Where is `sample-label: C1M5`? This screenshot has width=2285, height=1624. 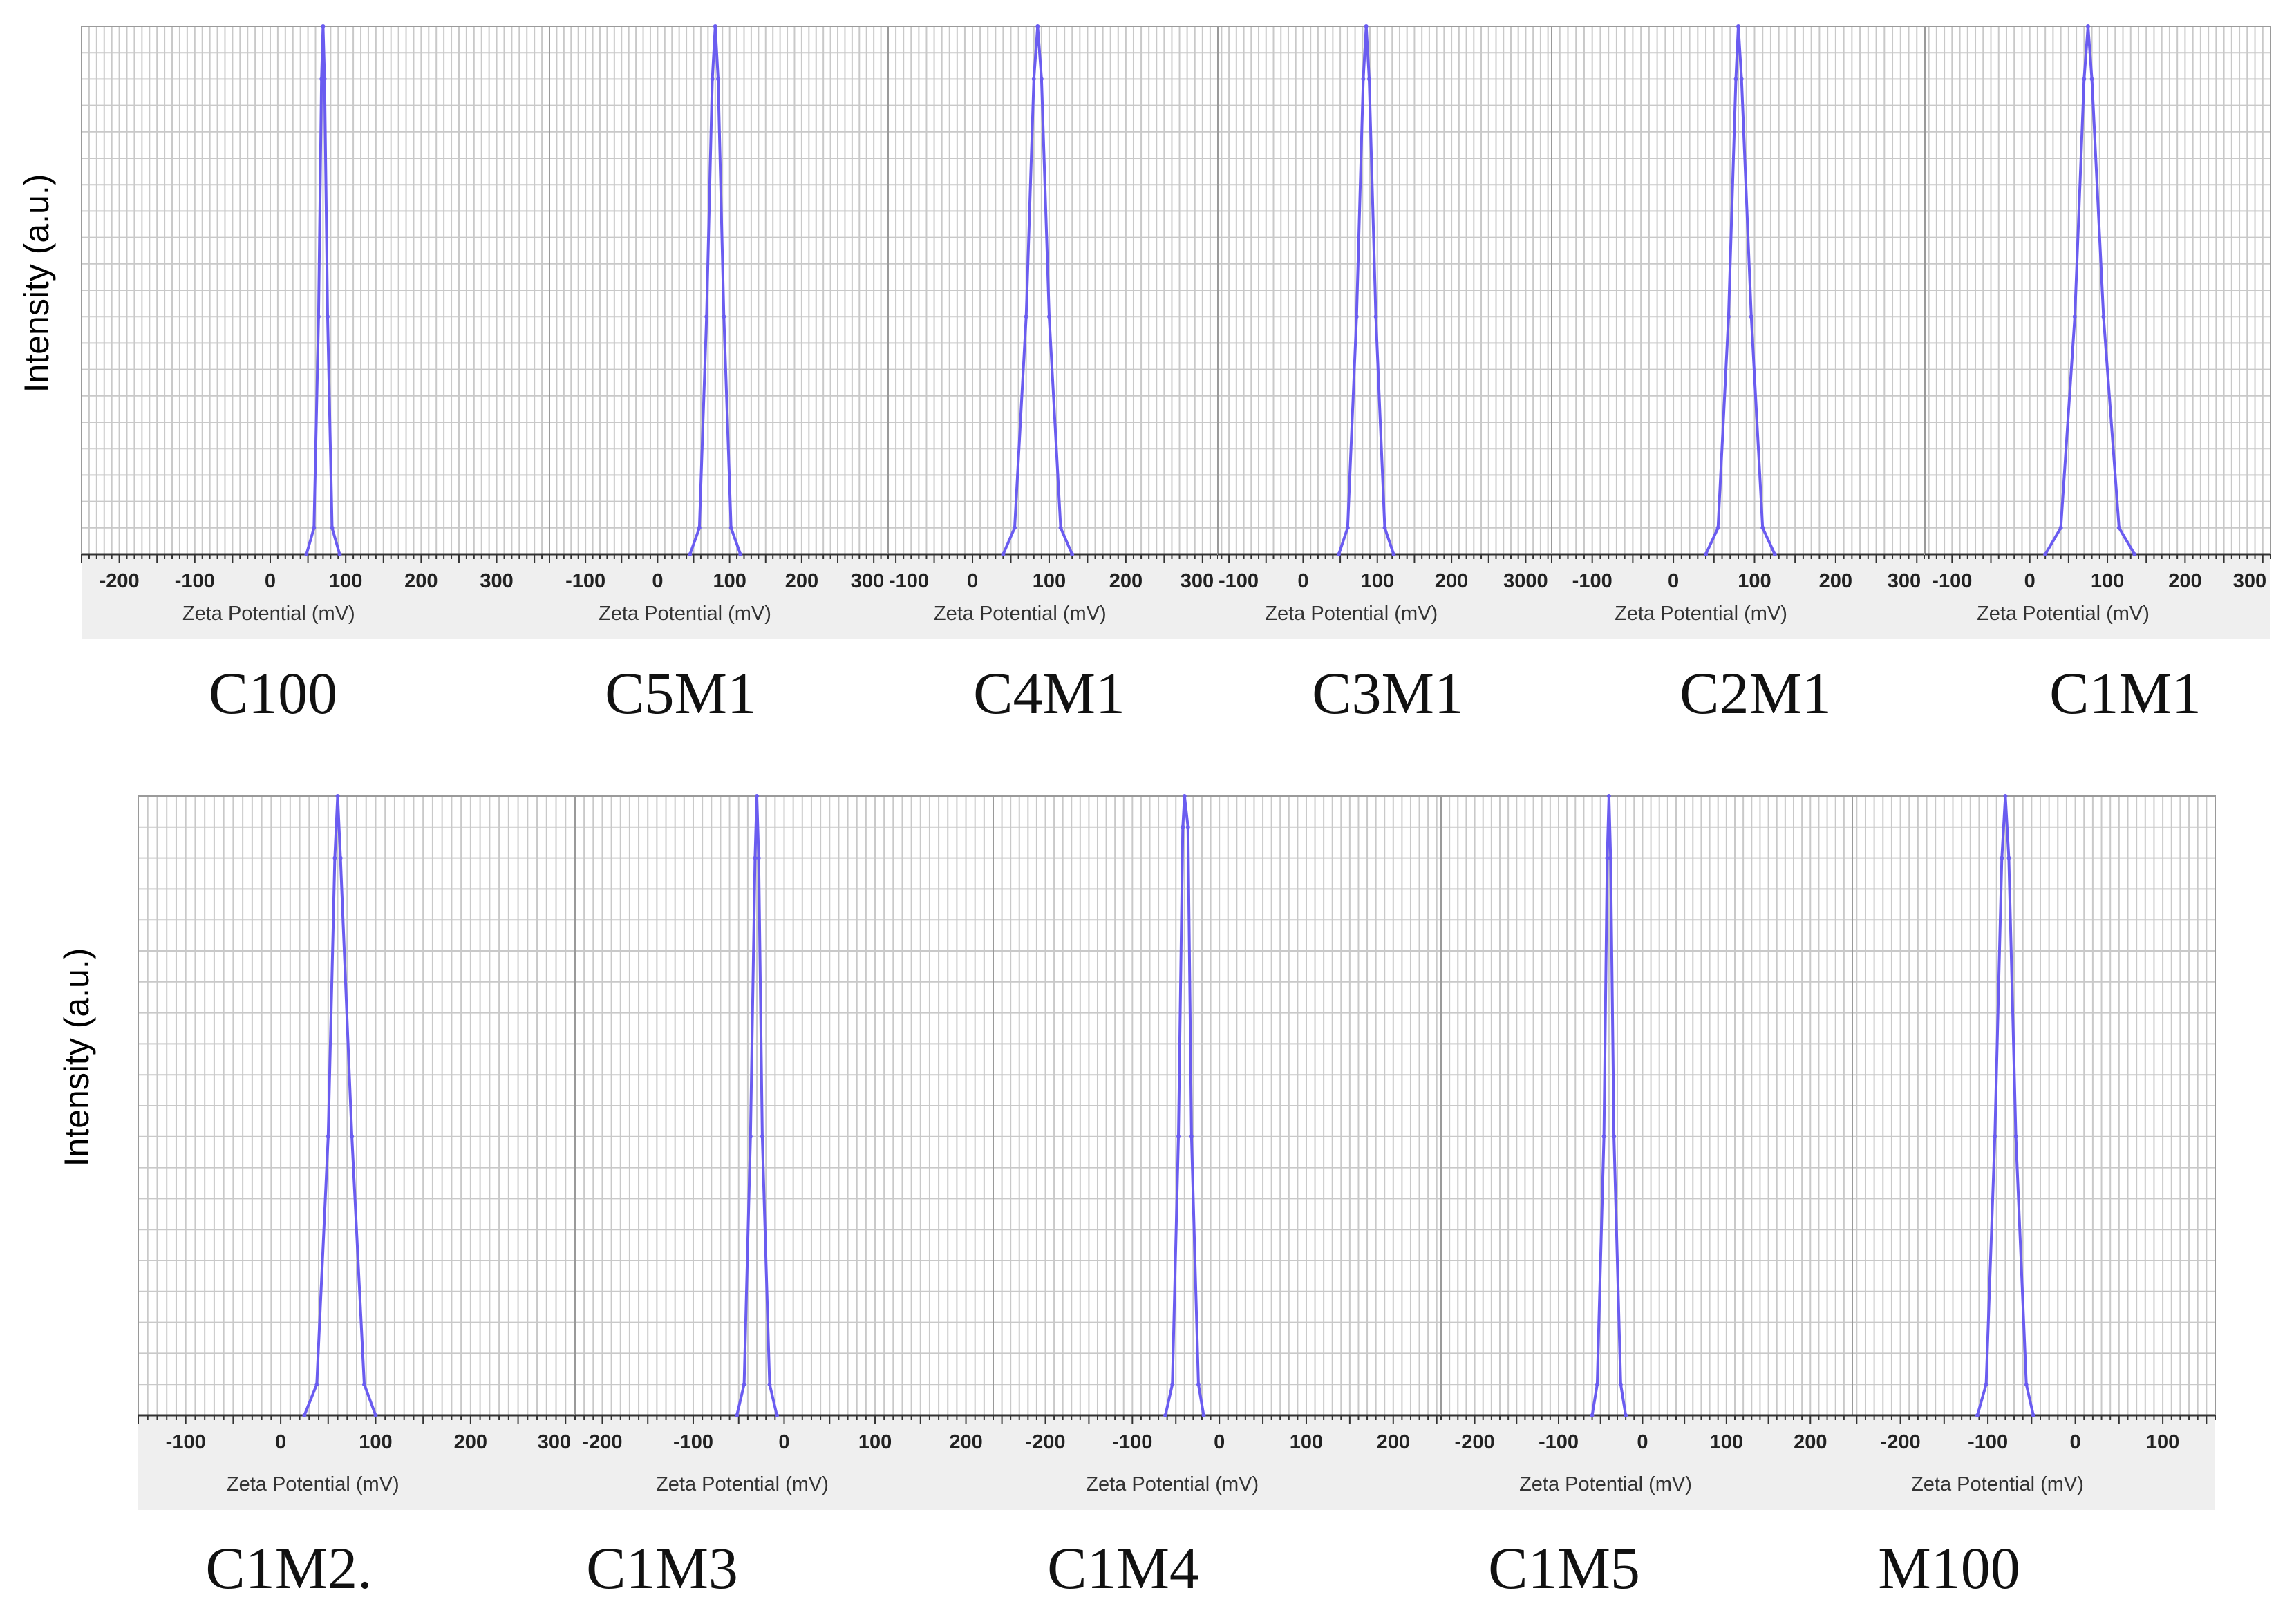 sample-label: C1M5 is located at coordinates (1564, 1568).